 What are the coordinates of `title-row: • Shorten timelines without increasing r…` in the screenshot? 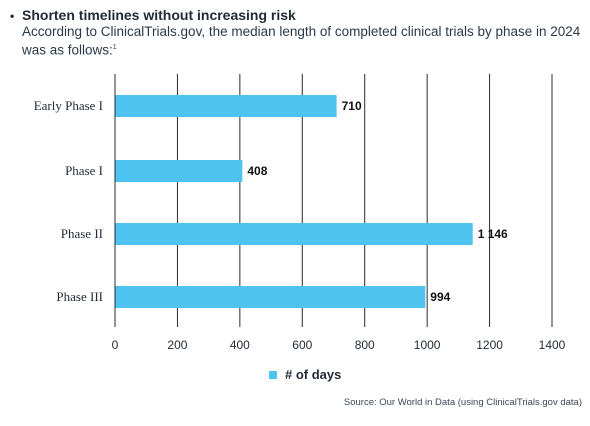 It's located at (297, 15).